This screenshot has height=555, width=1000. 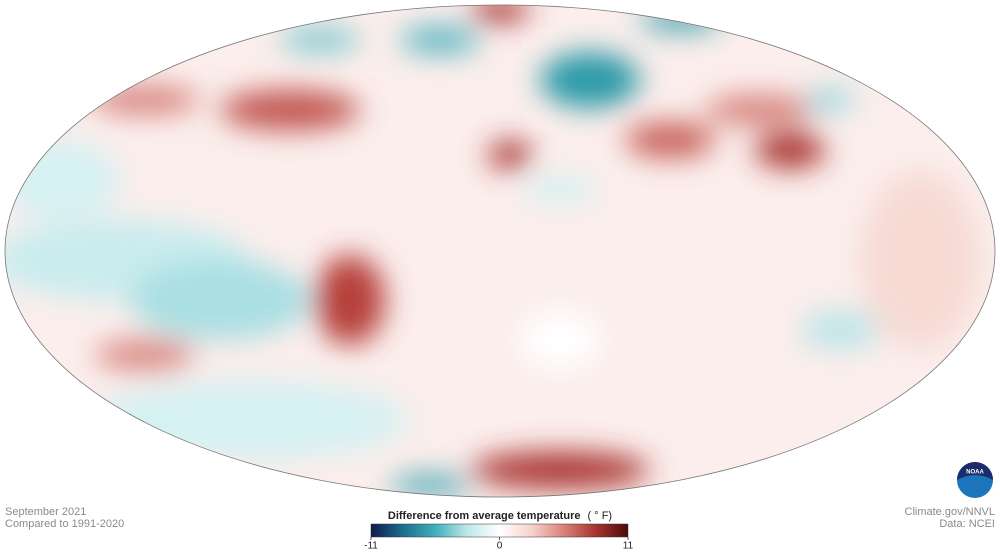 I want to click on colorbar-tick-label: 0, so click(x=500, y=546).